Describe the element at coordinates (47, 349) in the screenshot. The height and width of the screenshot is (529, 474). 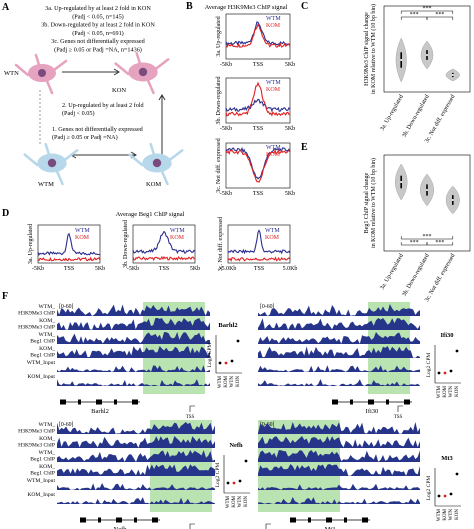
I see `track-label: KOM_` at that location.